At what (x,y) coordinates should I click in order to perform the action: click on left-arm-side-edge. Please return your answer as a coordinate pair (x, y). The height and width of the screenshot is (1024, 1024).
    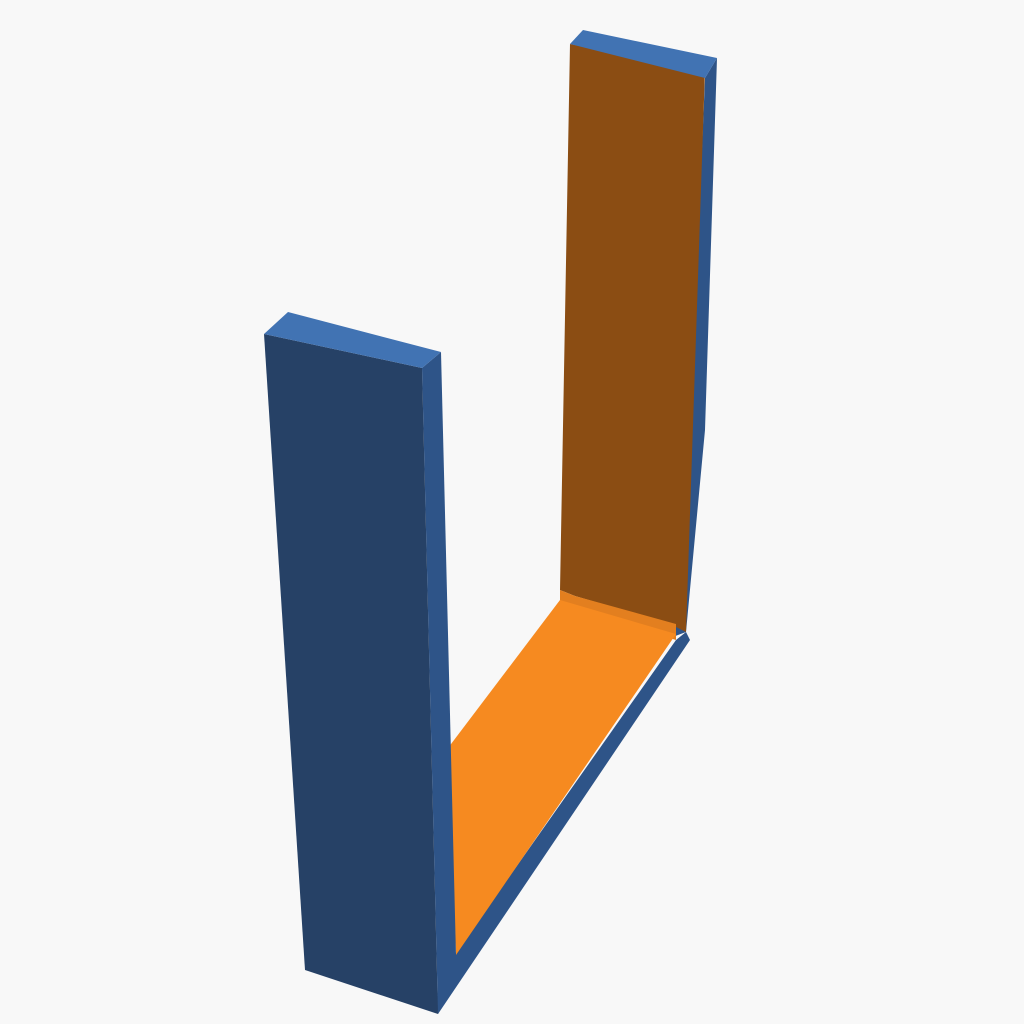
    Looking at the image, I should click on (439, 683).